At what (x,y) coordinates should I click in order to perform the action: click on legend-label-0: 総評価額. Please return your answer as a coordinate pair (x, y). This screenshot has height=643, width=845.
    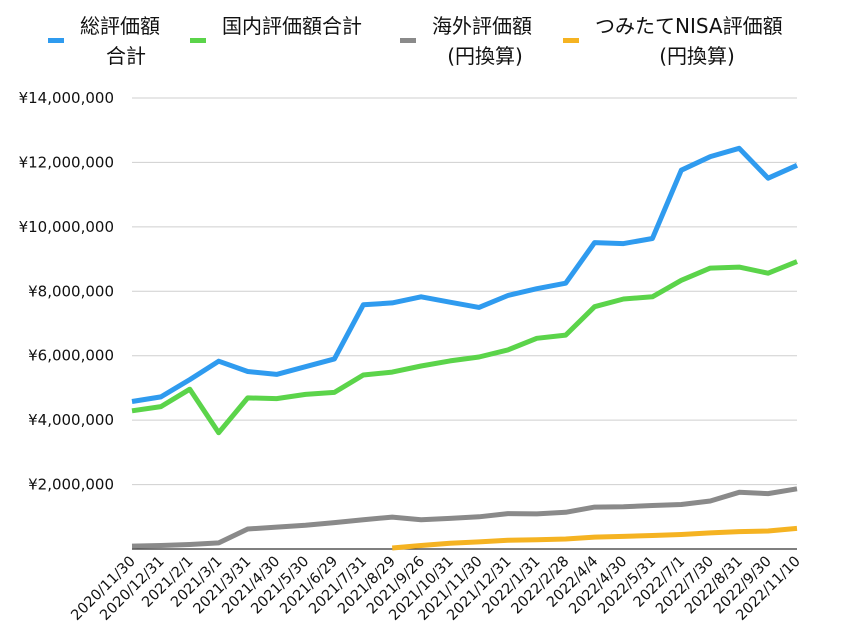
    Looking at the image, I should click on (120, 26).